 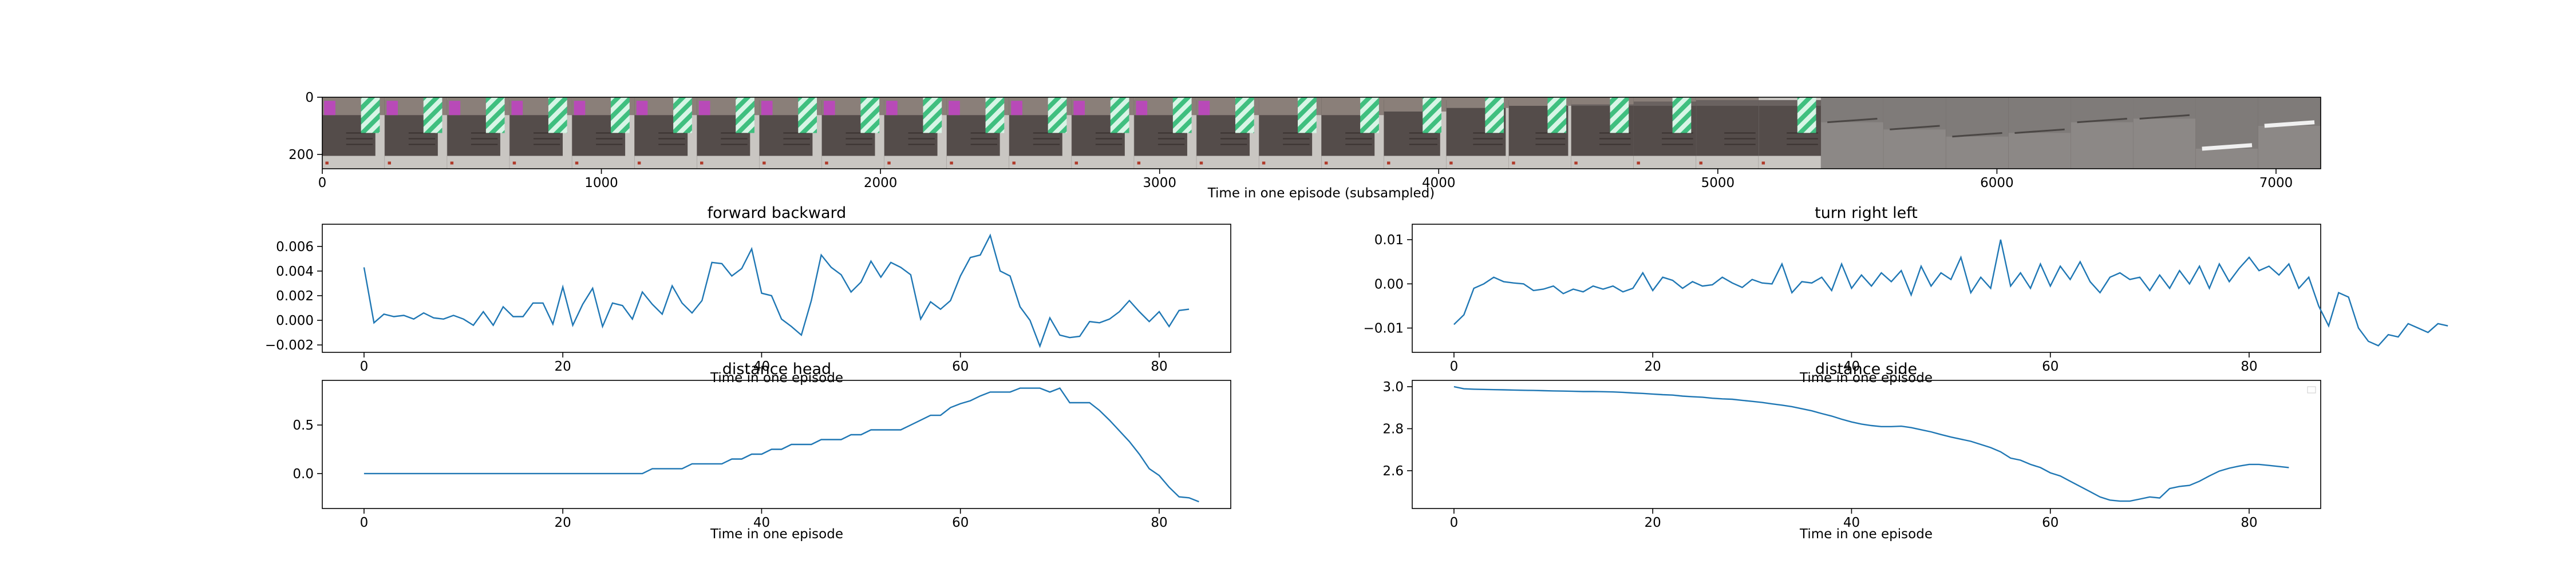 I want to click on distance-side-y-tick-label: 3.0, so click(x=1393, y=387).